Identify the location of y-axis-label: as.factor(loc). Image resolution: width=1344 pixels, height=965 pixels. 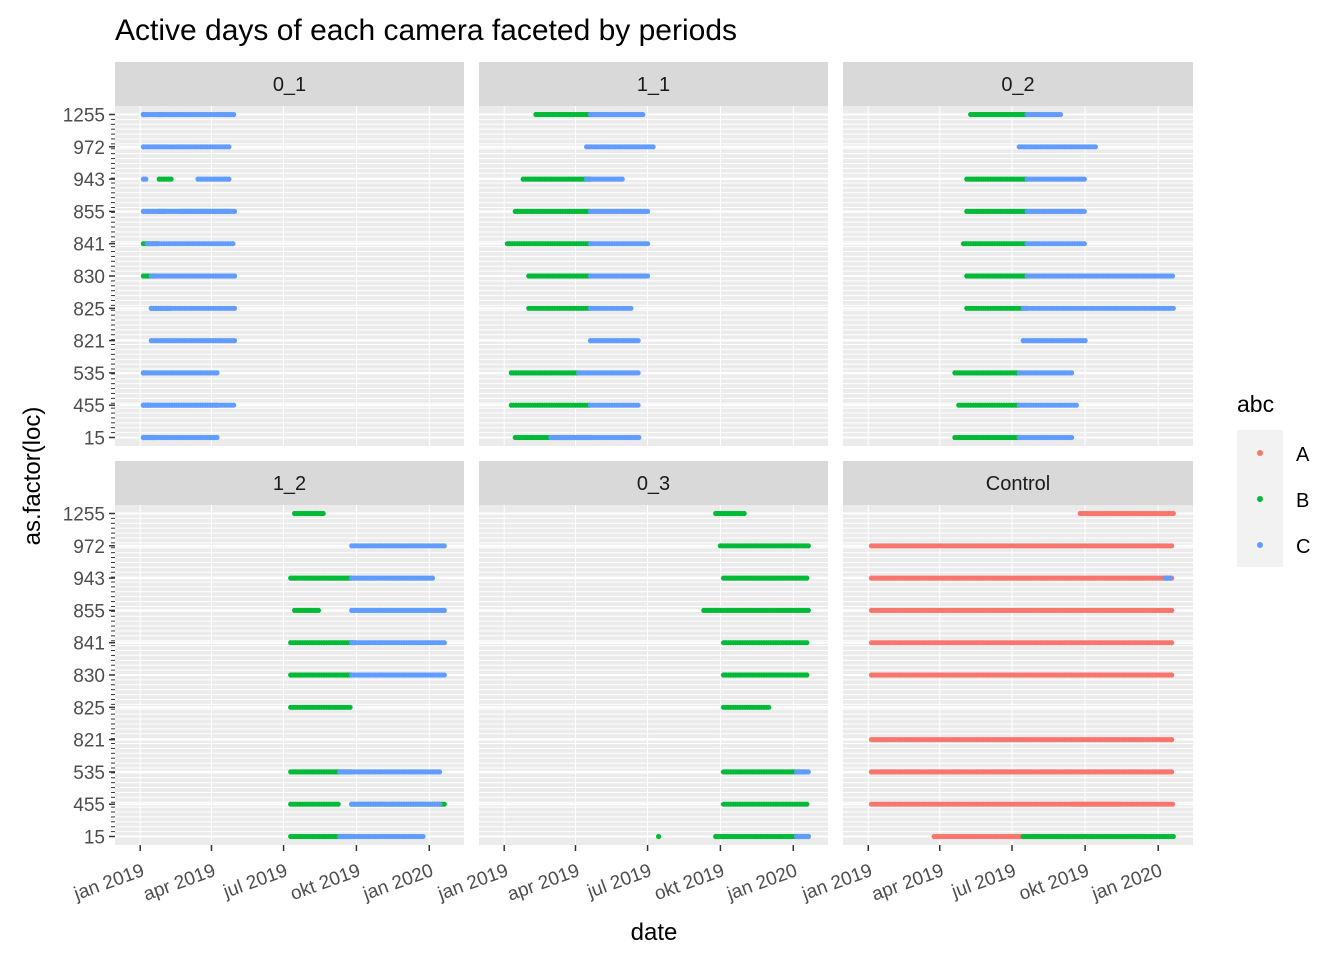
(32, 476).